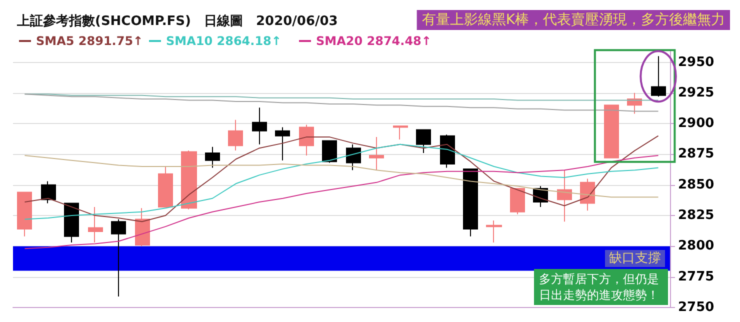 This screenshot has width=740, height=322. What do you see at coordinates (696, 216) in the screenshot?
I see `y-tick-label: 2825` at bounding box center [696, 216].